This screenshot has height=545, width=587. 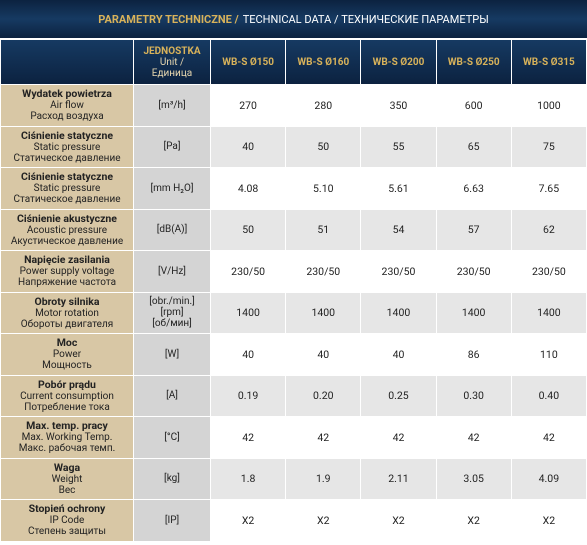 I want to click on row-unit-line: [rpm], so click(x=172, y=313).